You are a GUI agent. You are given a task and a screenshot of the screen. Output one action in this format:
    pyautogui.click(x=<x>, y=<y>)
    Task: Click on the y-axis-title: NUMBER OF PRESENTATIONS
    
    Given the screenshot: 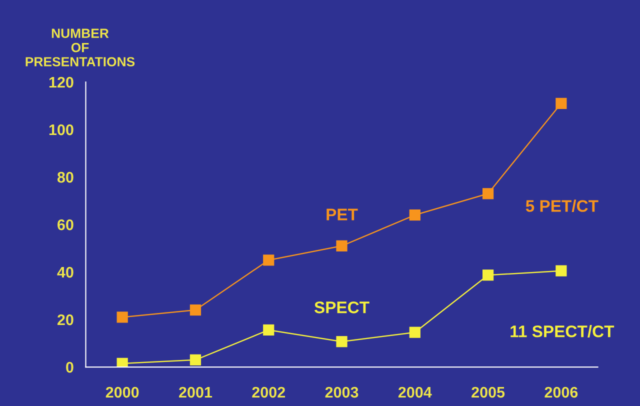 What is the action you would take?
    pyautogui.click(x=80, y=47)
    